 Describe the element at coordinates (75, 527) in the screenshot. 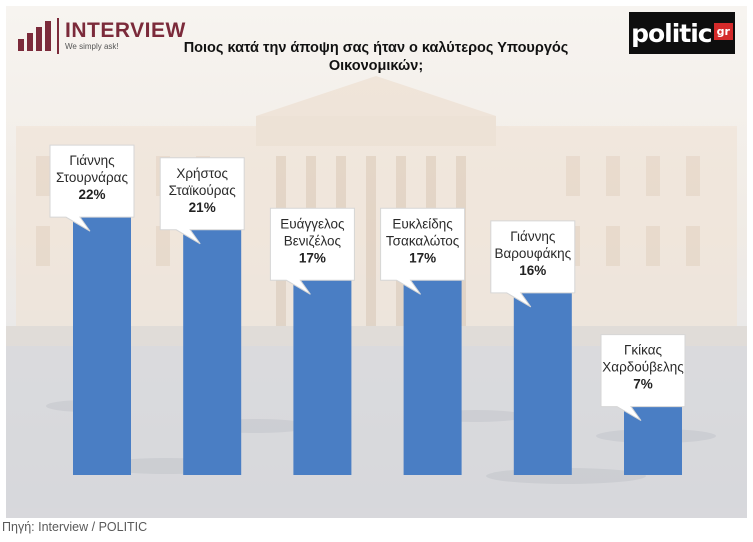

I see `source-note: Πηγή: Interview / POLITIC` at that location.